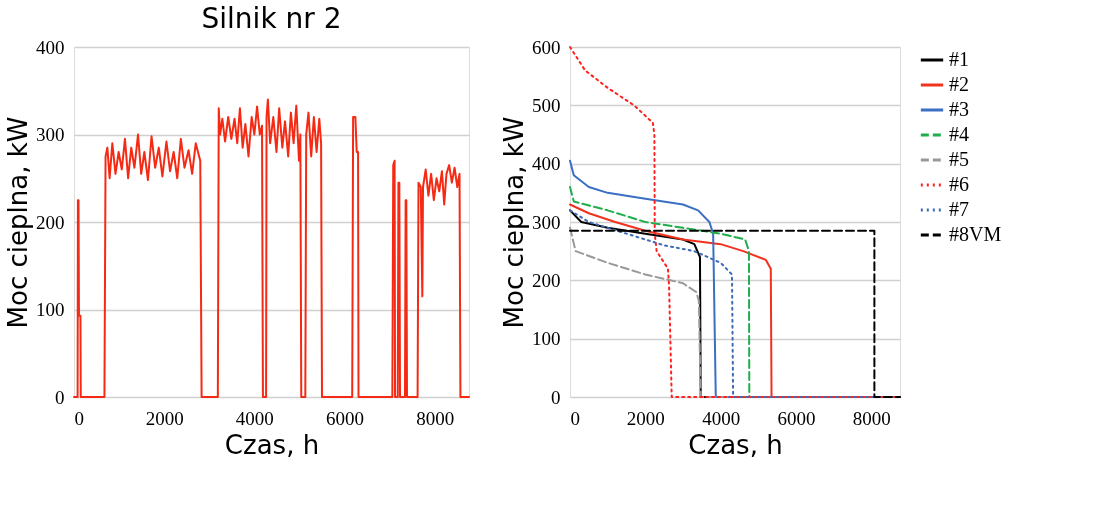 Image resolution: width=1109 pixels, height=516 pixels. I want to click on y-tick-label: 600, so click(546, 47).